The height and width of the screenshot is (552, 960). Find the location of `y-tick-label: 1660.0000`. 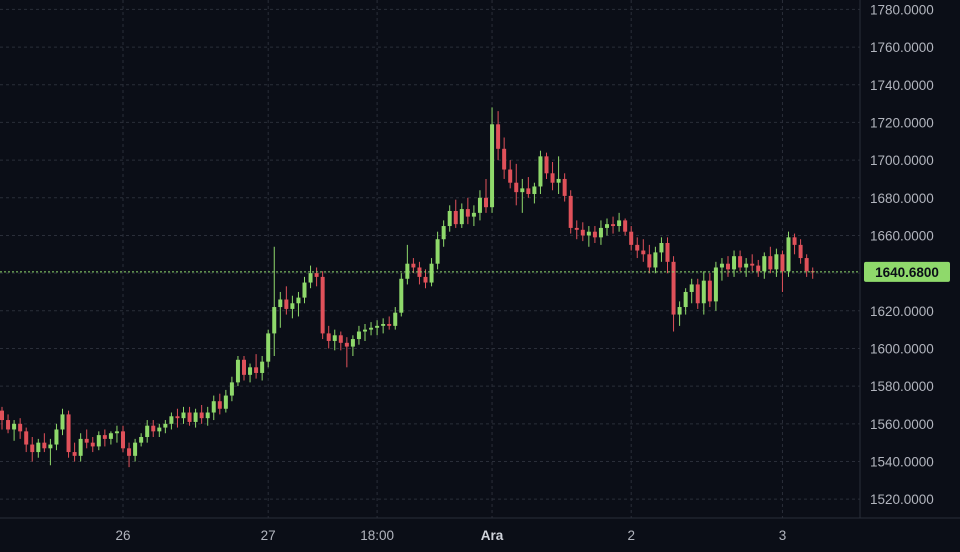

y-tick-label: 1660.0000 is located at coordinates (902, 235).